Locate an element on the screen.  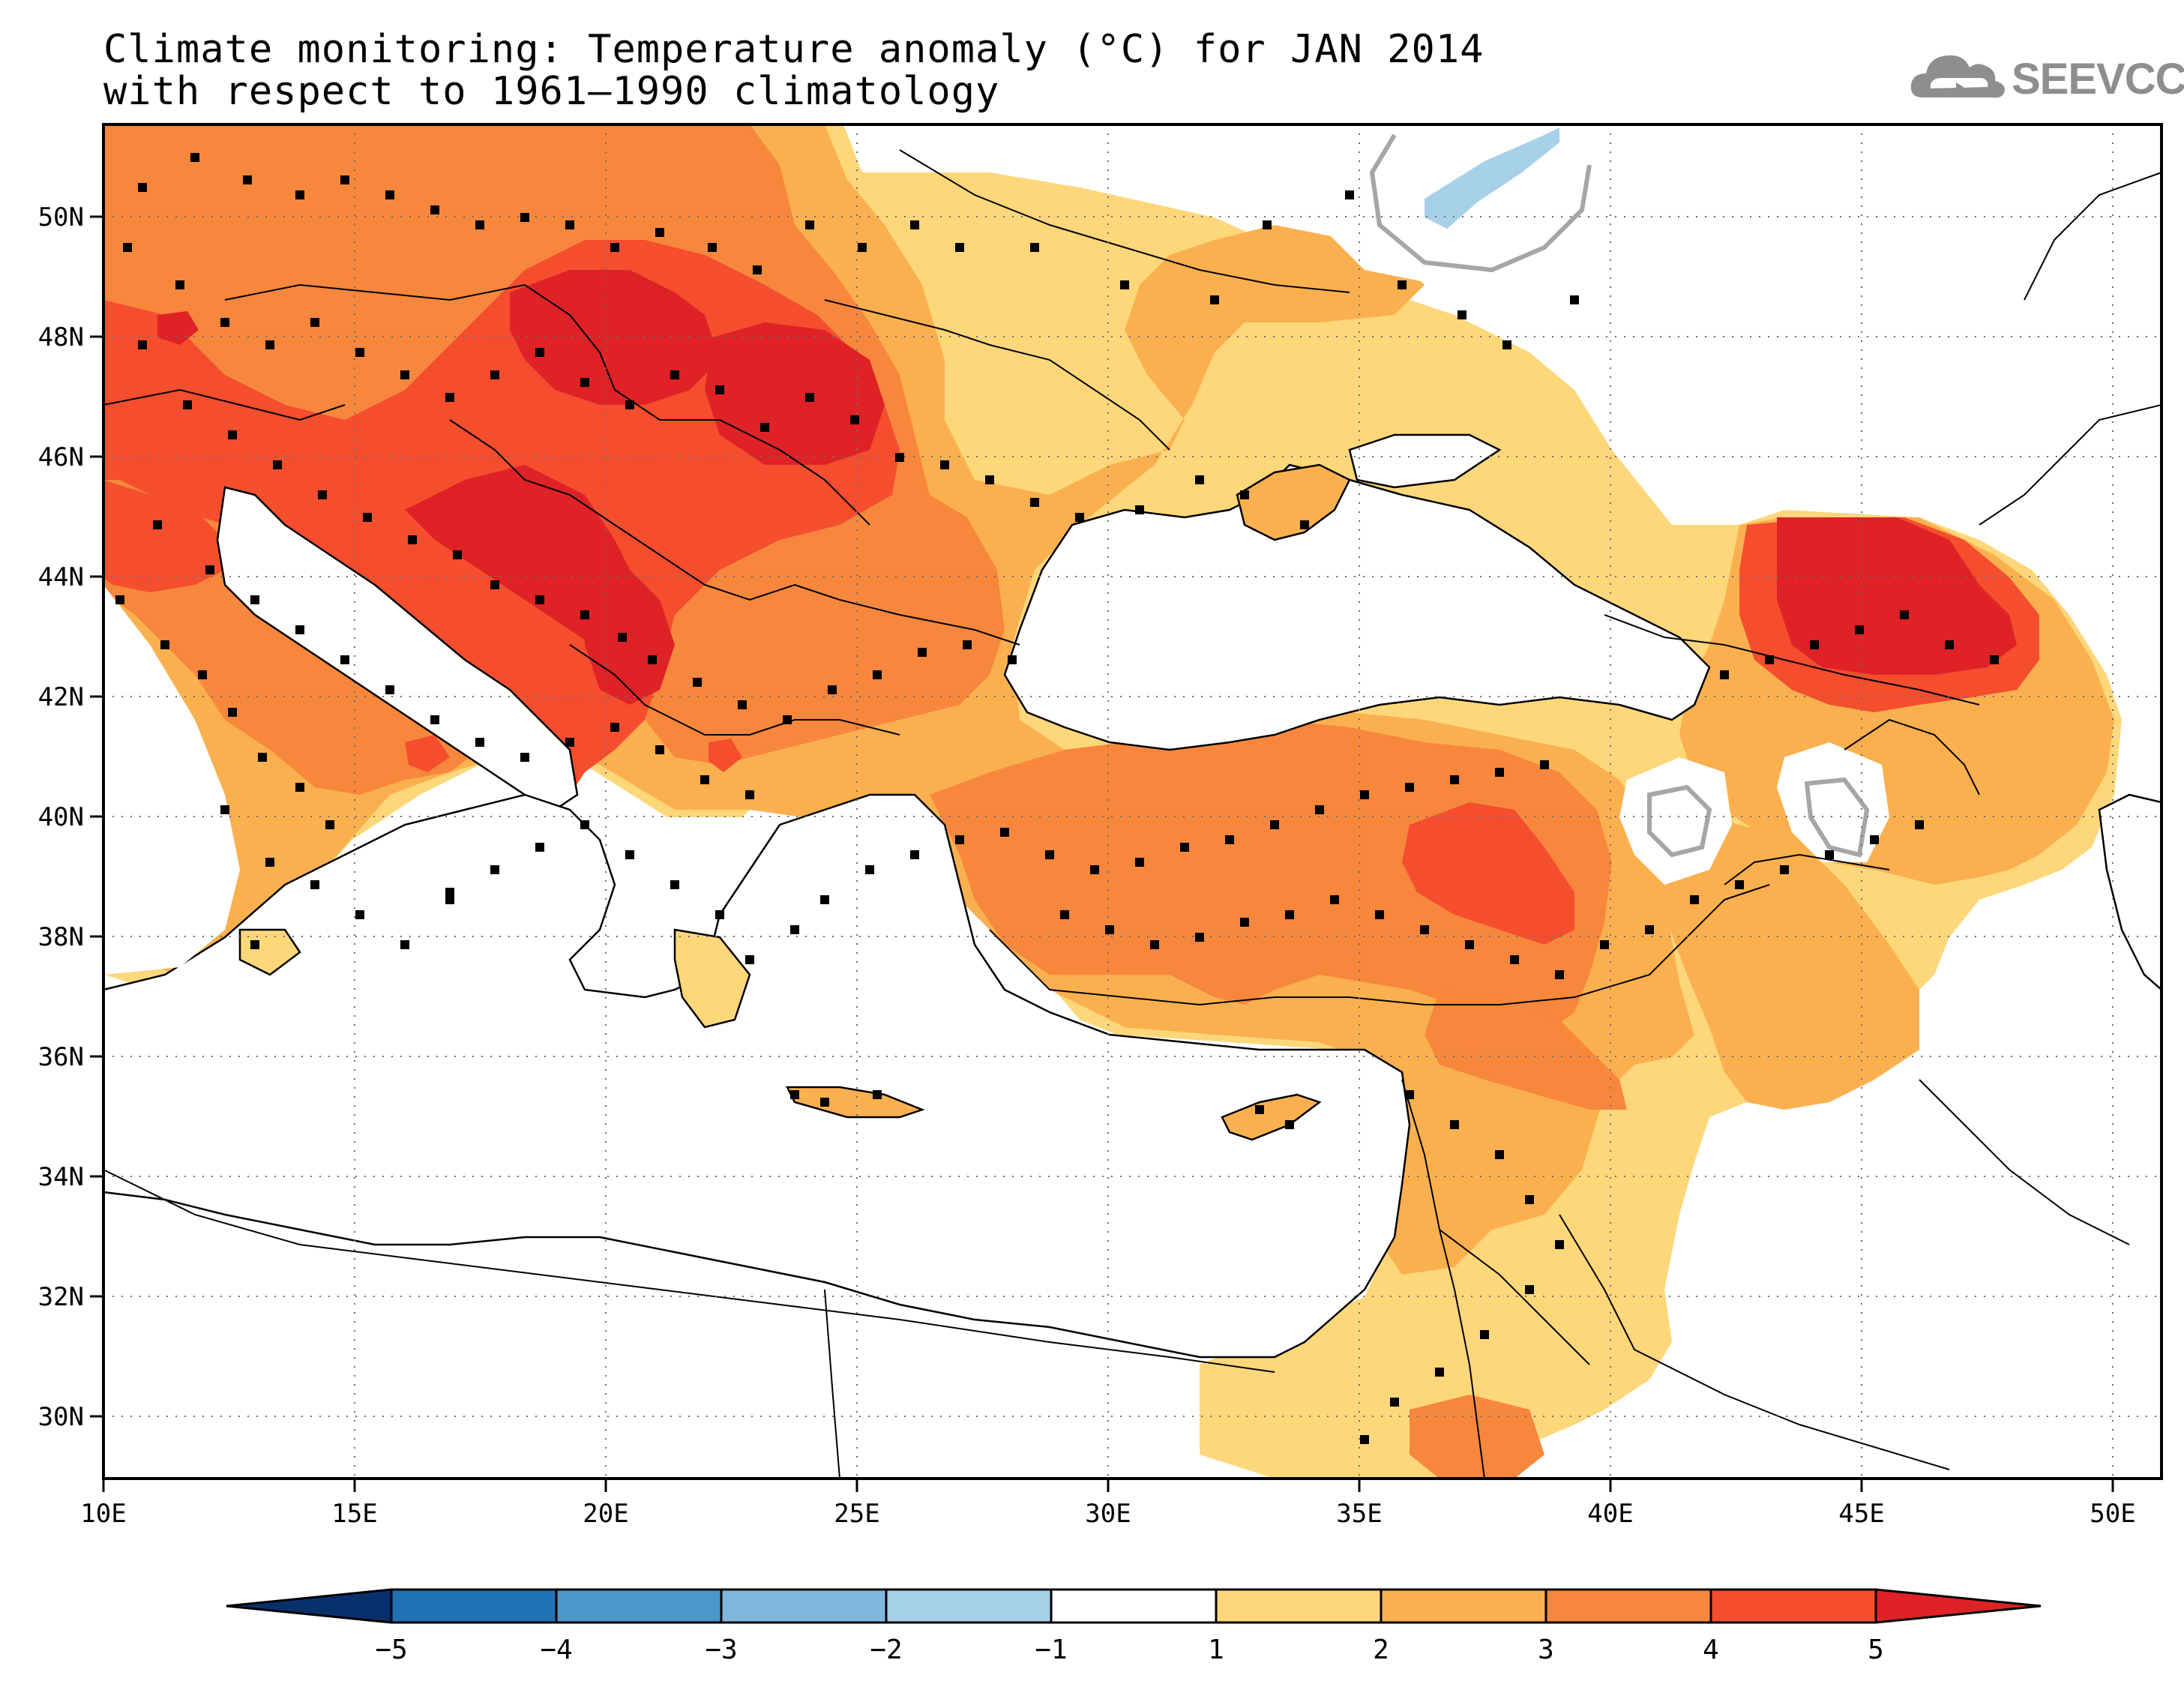
peloponnese is located at coordinates (712, 978).